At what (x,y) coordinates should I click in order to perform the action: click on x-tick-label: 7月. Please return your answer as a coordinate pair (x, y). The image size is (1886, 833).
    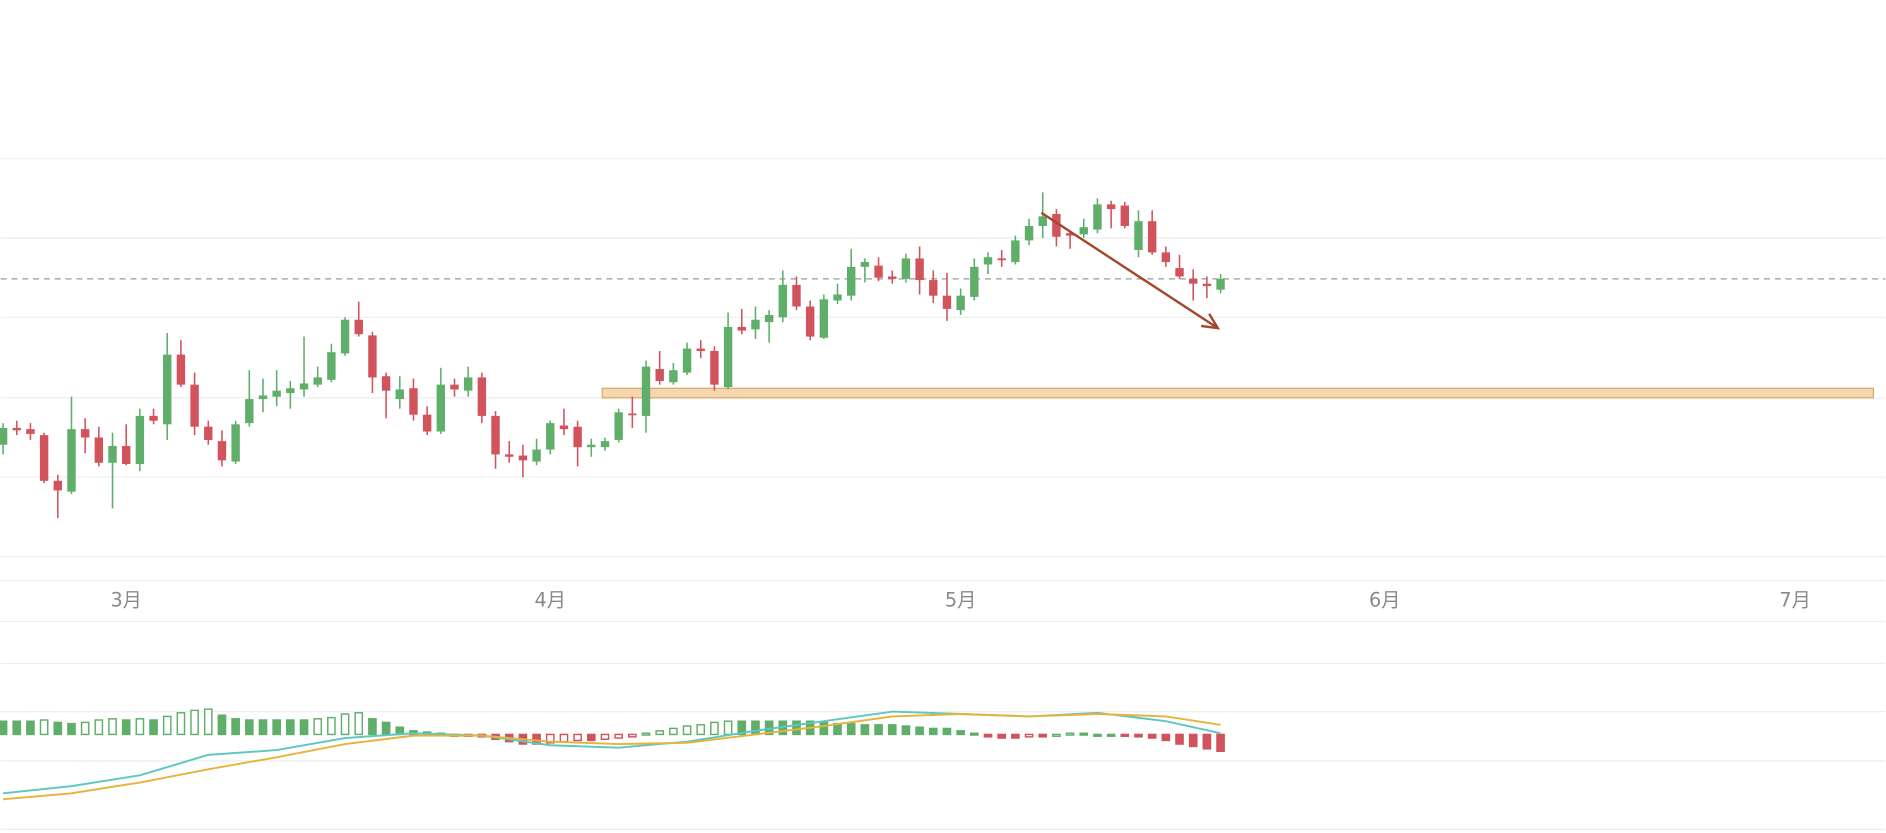
    Looking at the image, I should click on (1794, 600).